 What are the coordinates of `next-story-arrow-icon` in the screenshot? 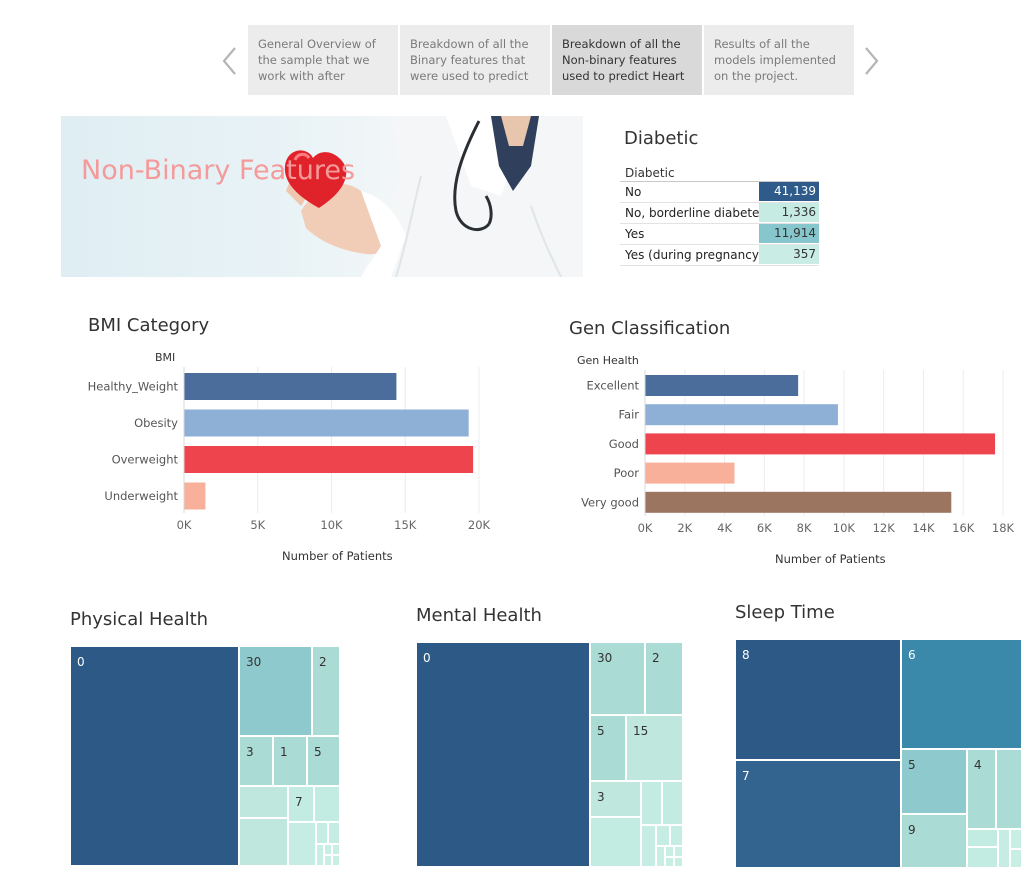 It's located at (871, 61).